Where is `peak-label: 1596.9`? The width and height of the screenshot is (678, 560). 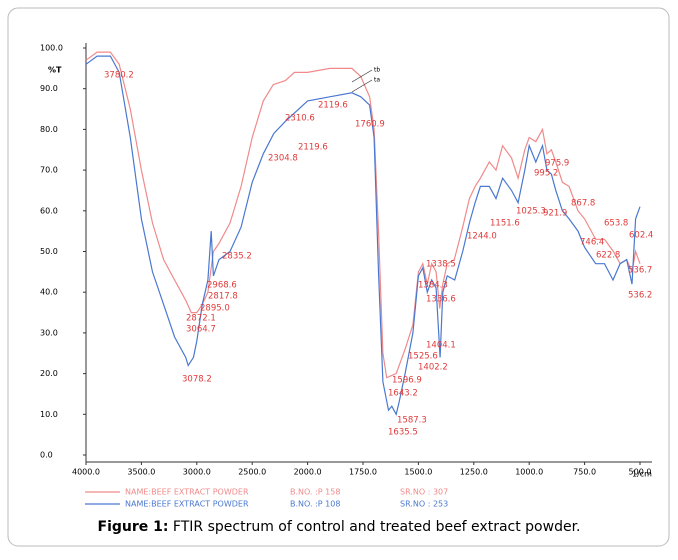 peak-label: 1596.9 is located at coordinates (407, 381).